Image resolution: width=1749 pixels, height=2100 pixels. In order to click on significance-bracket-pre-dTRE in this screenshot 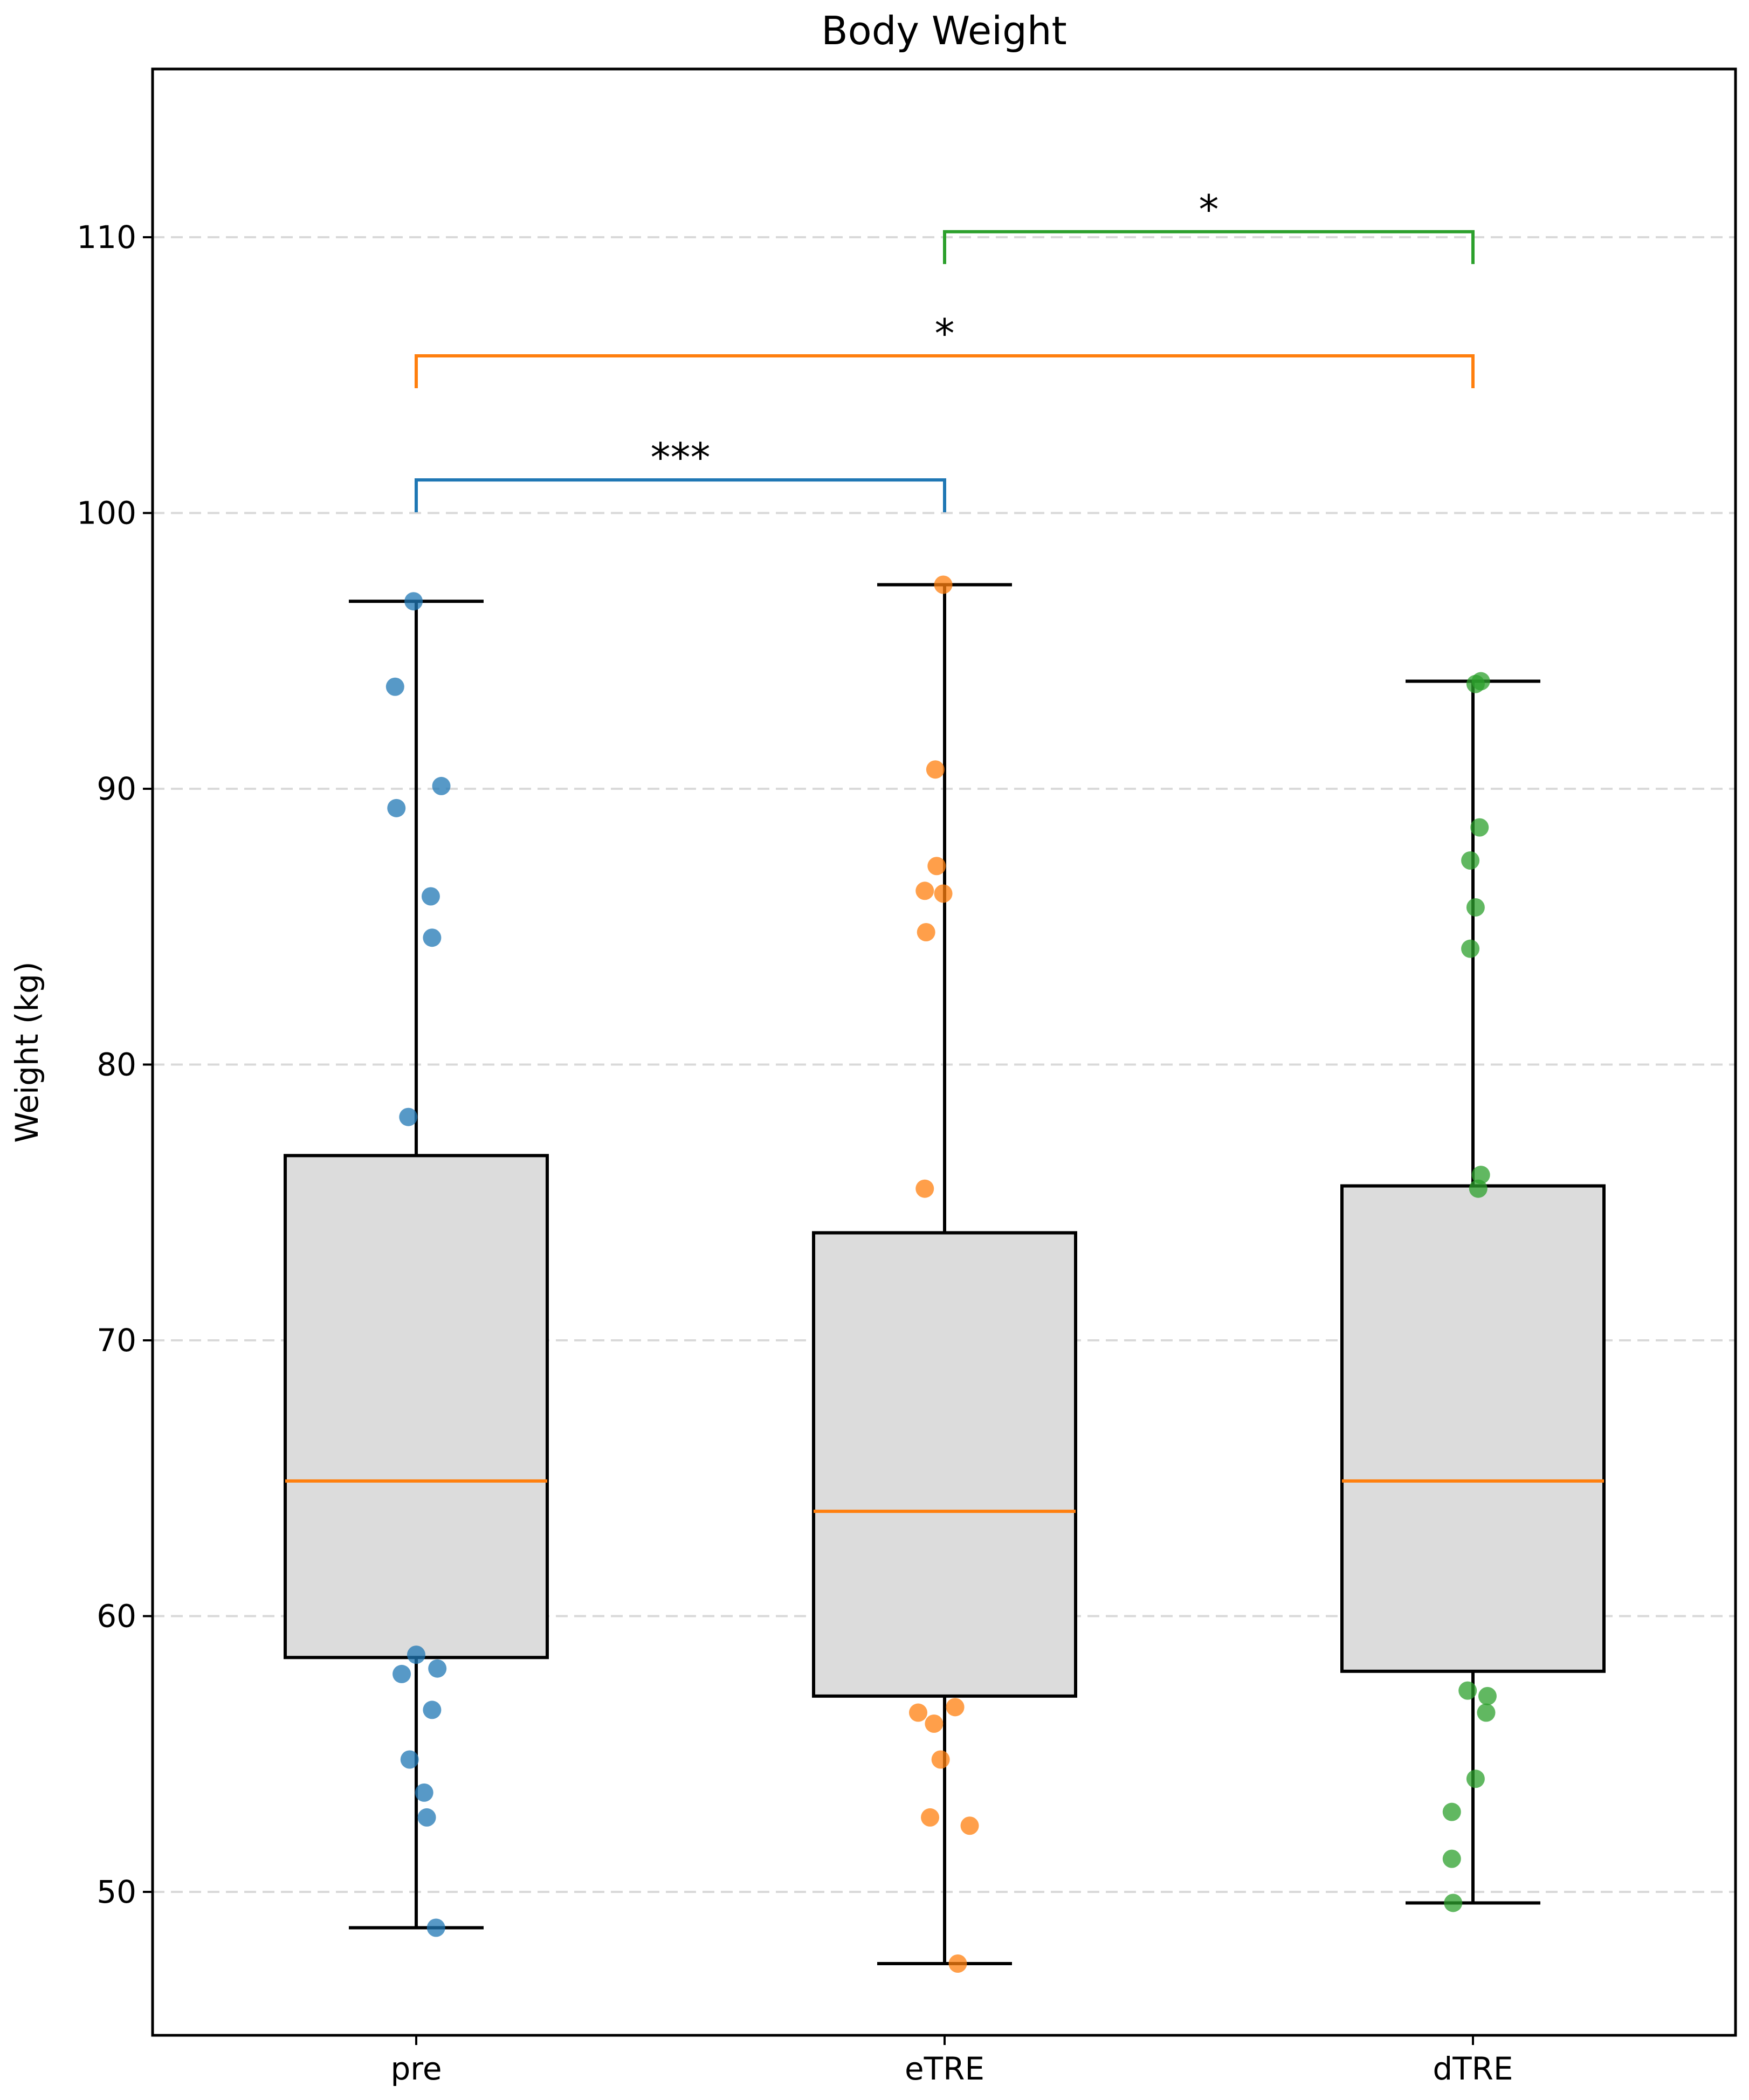, I will do `click(945, 371)`.